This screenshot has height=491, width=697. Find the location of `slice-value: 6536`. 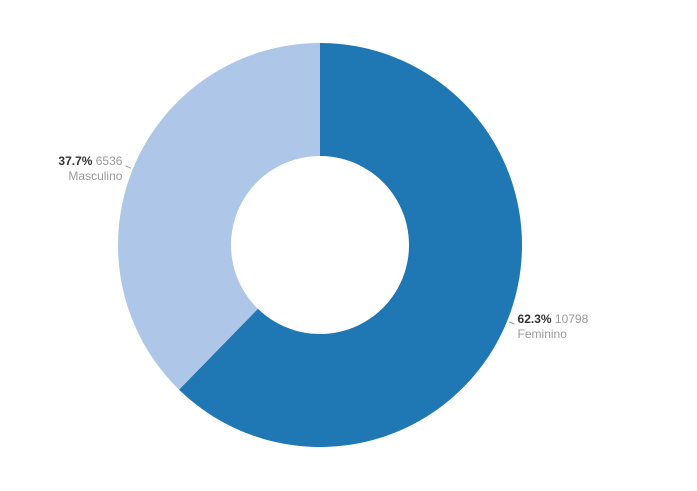

slice-value: 6536 is located at coordinates (109, 161).